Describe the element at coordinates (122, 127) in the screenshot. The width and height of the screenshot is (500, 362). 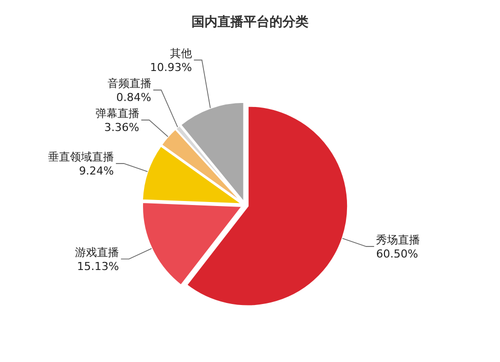
I see `data-label: 3.36%` at that location.